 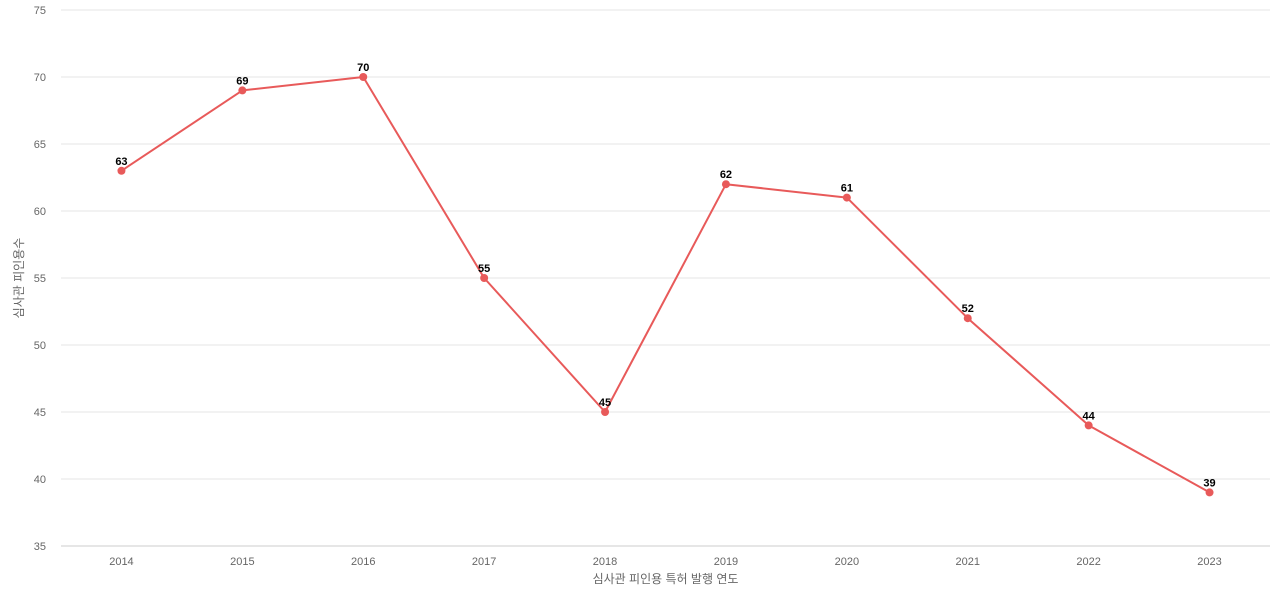 I want to click on data-label: 70, so click(x=363, y=68).